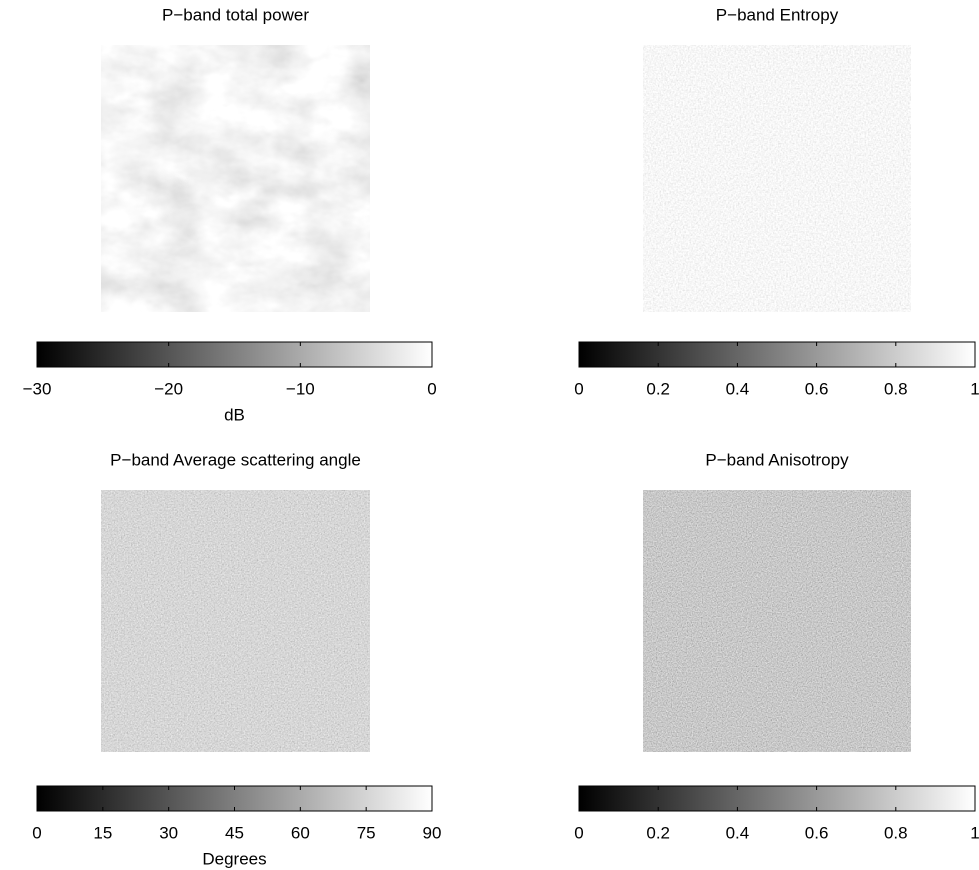 The width and height of the screenshot is (979, 870). What do you see at coordinates (168, 388) in the screenshot?
I see `tick-label: −20` at bounding box center [168, 388].